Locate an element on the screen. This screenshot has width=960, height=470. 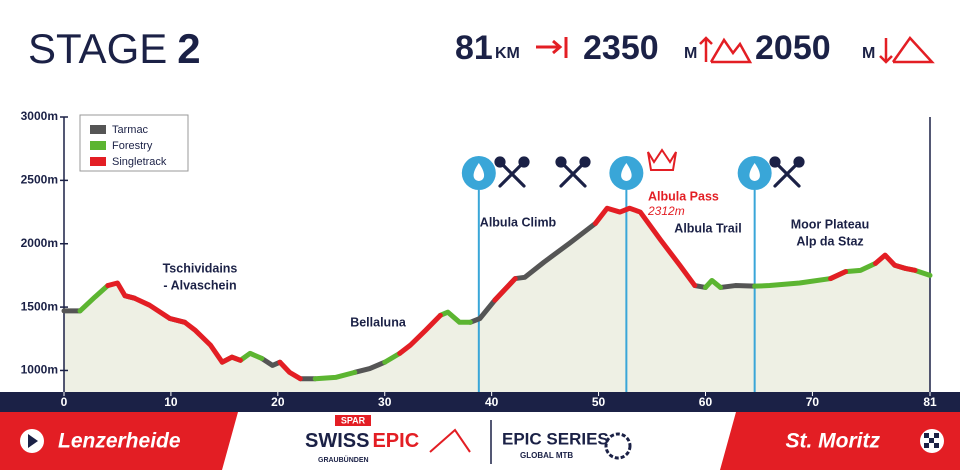
stat-distance: 81 KM is located at coordinates (511, 48).